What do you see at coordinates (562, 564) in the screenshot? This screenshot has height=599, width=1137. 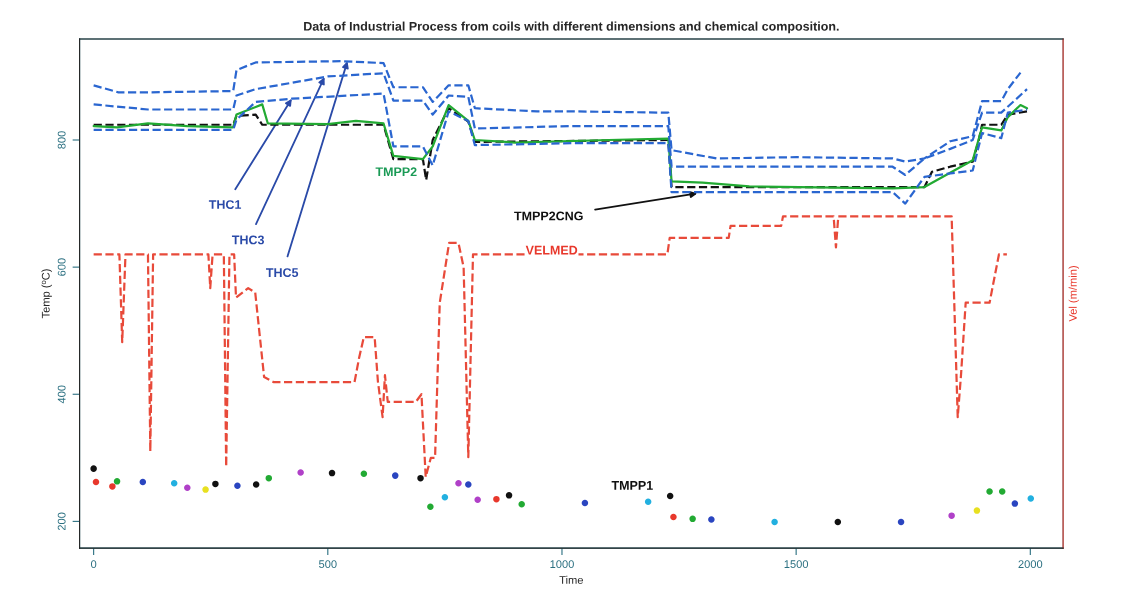 I see `x-tick-label: 1000` at bounding box center [562, 564].